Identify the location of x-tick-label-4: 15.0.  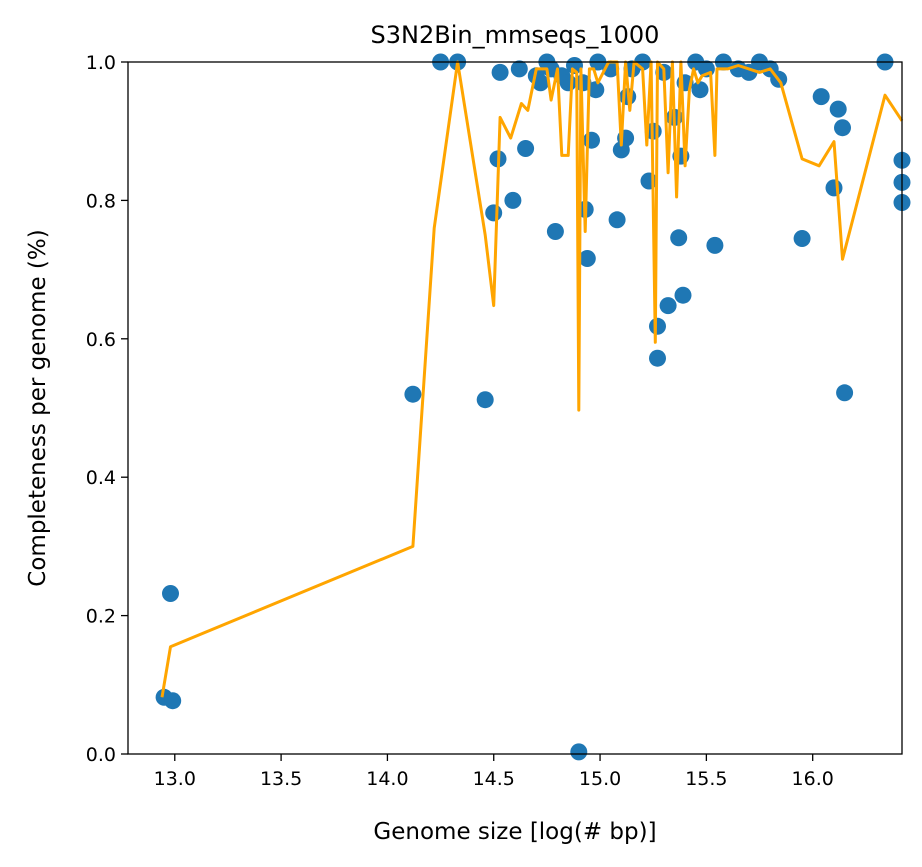
(600, 779).